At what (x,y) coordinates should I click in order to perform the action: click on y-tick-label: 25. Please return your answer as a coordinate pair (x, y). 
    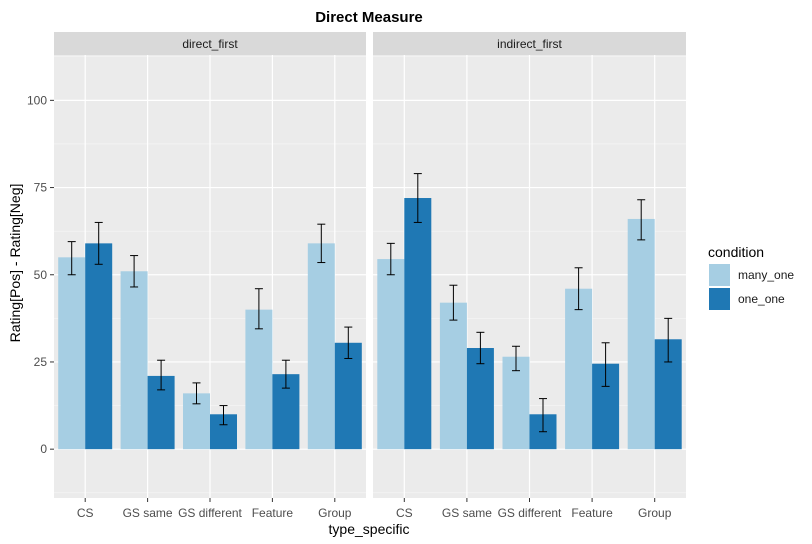
    Looking at the image, I should click on (41, 362).